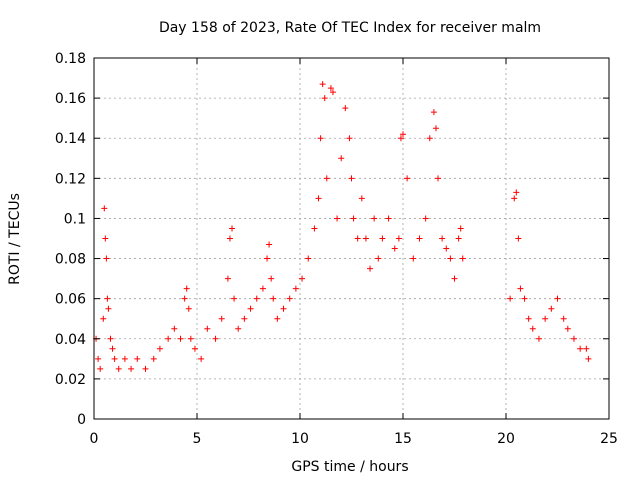 This screenshot has height=480, width=640. What do you see at coordinates (197, 439) in the screenshot?
I see `x-tick-label: 5` at bounding box center [197, 439].